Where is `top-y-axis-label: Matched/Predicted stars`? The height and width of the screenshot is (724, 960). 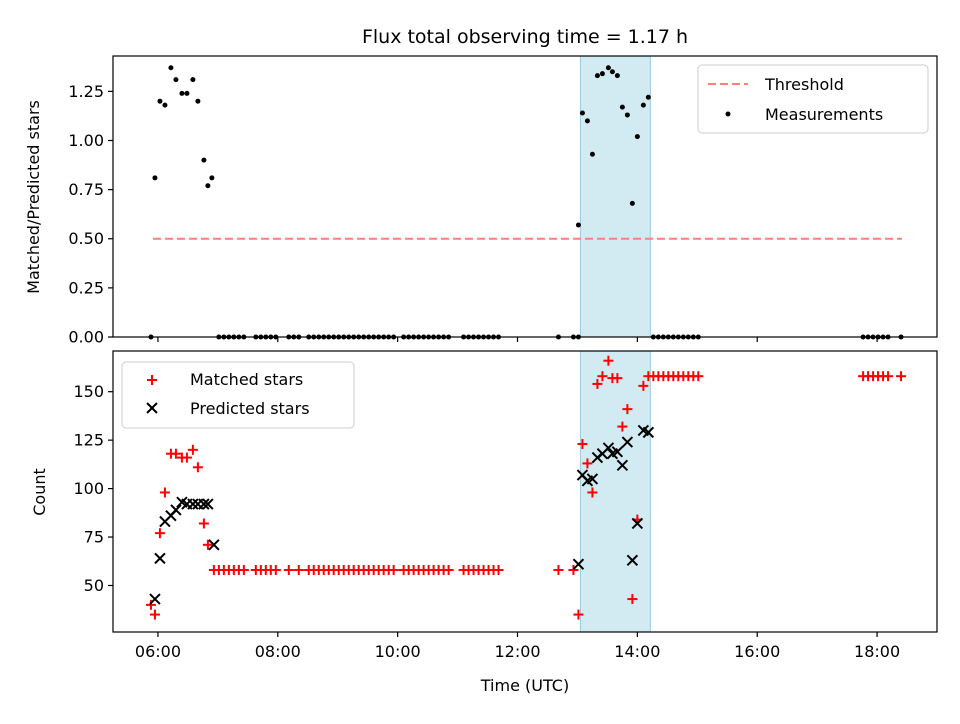
top-y-axis-label: Matched/Predicted stars is located at coordinates (33, 197).